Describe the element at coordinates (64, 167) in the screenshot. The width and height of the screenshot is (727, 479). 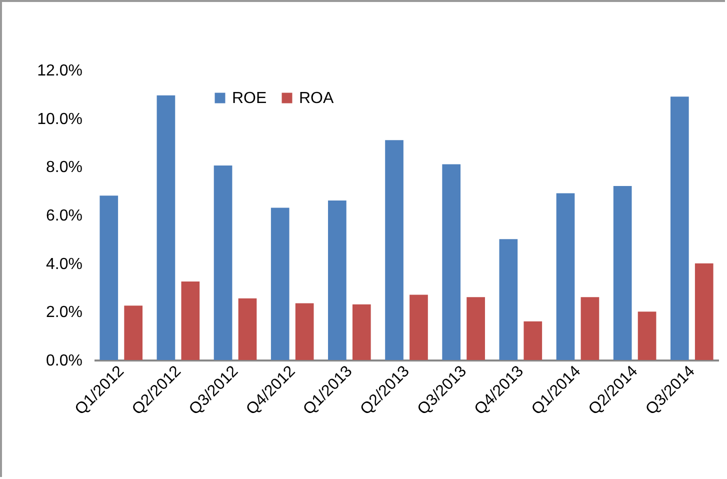
I see `y-tick-label: 8.0%` at that location.